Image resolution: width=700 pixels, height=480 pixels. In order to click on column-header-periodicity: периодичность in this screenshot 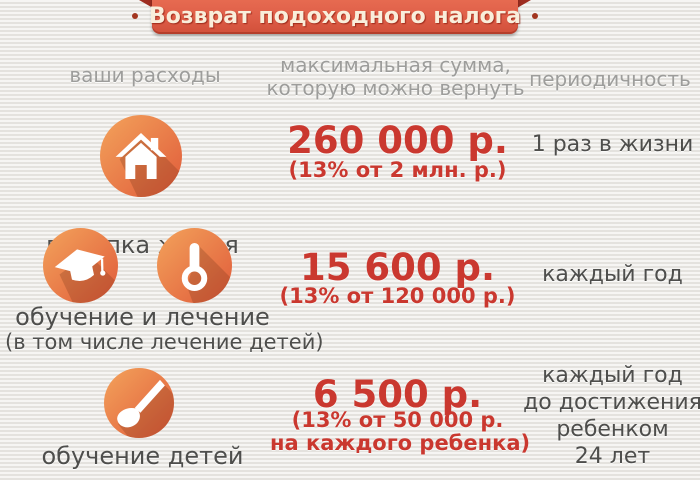, I will do `click(610, 79)`.